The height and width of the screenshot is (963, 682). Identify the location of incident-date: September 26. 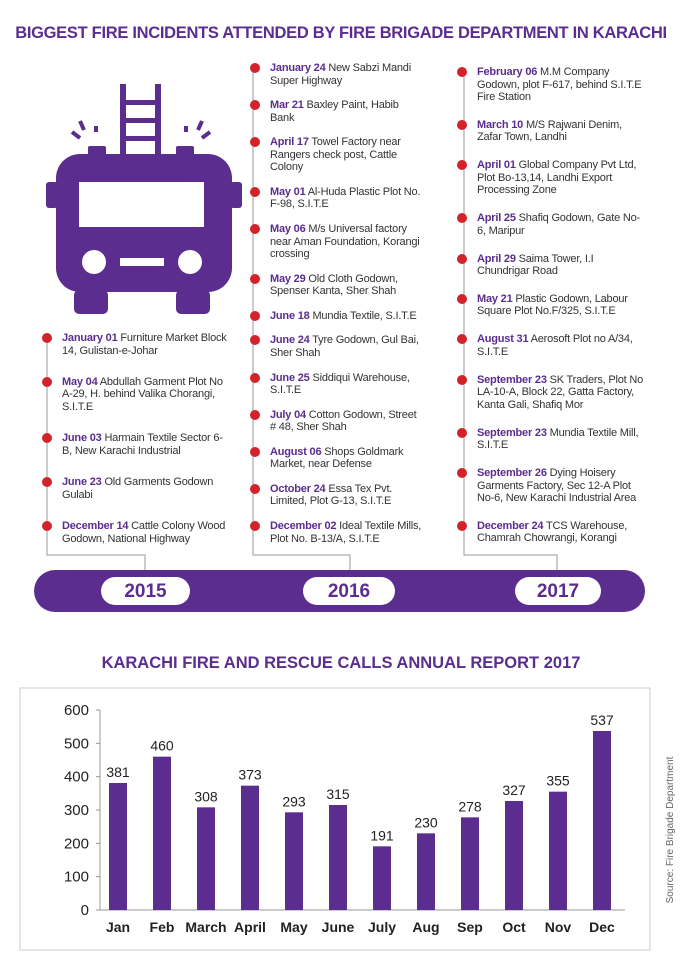
(512, 473).